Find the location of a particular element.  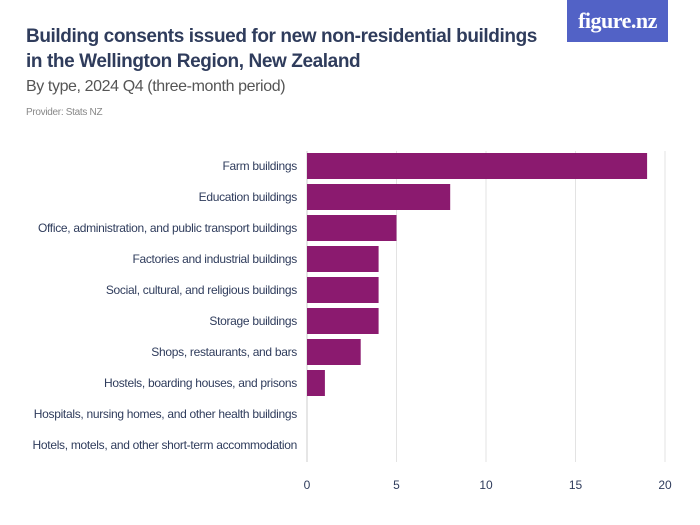

x-tick-label: 15 is located at coordinates (576, 485).